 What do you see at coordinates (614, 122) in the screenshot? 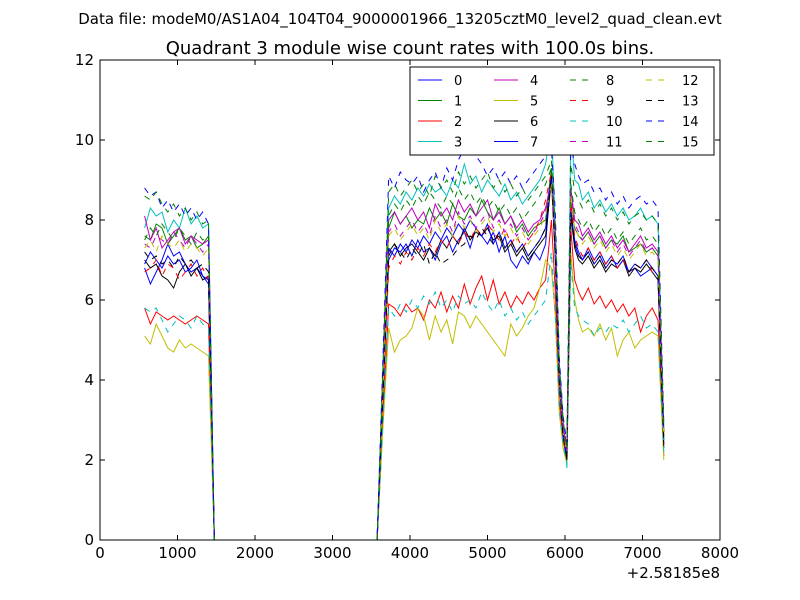
I see `legend-label-10: 10` at bounding box center [614, 122].